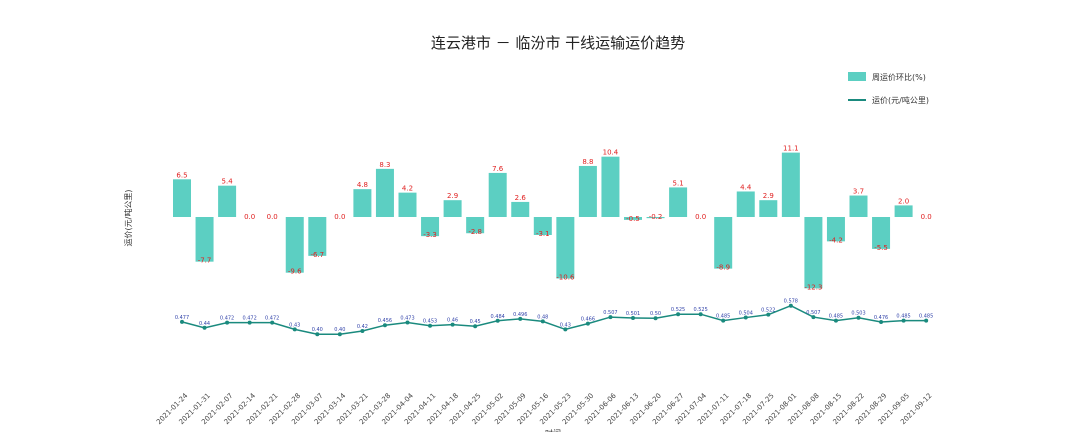  I want to click on bar-data-label: 10.4, so click(611, 153).